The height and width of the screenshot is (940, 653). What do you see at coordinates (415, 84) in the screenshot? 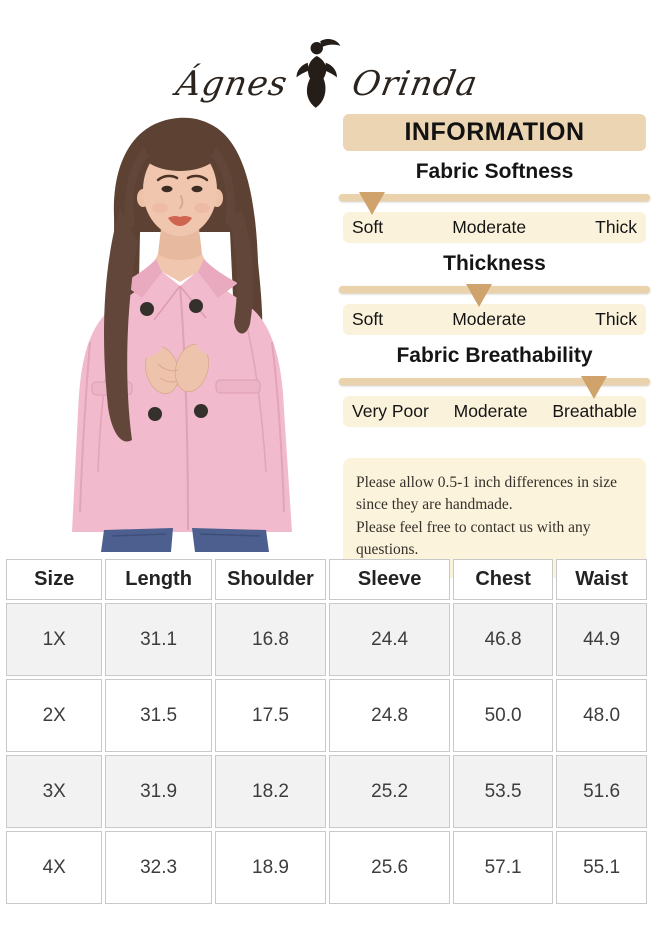
I see `brand-name-right: Orinda` at bounding box center [415, 84].